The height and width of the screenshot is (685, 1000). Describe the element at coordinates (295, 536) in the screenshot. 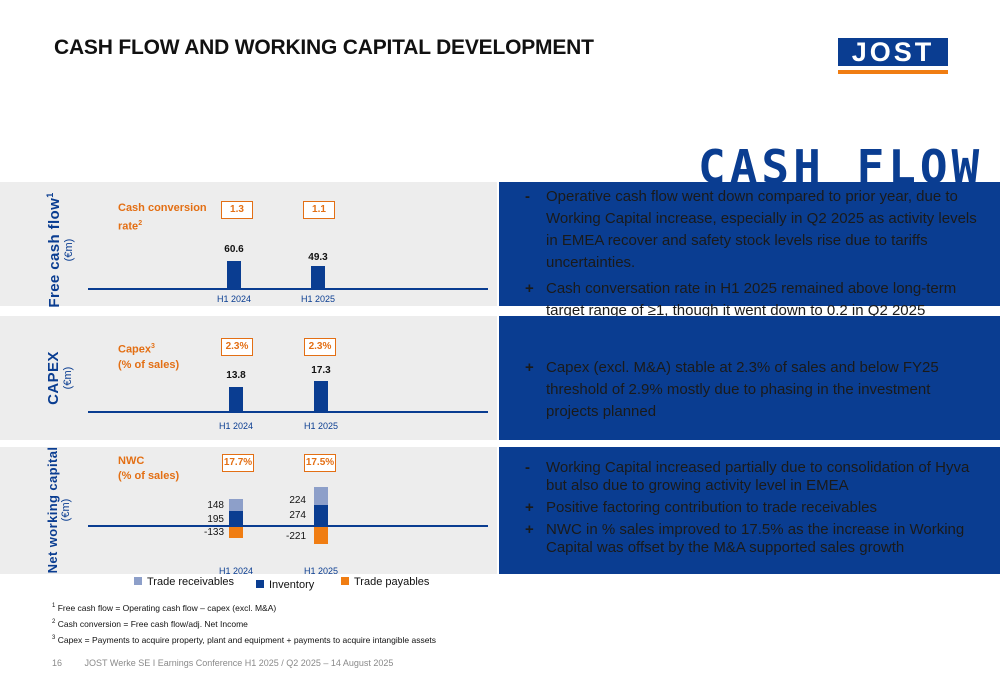

I see `nwc-payables-value-2025: -221` at that location.